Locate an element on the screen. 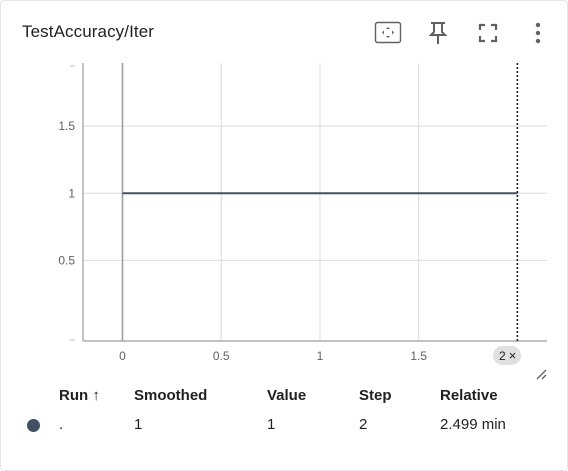  cell-step: 2 is located at coordinates (363, 424).